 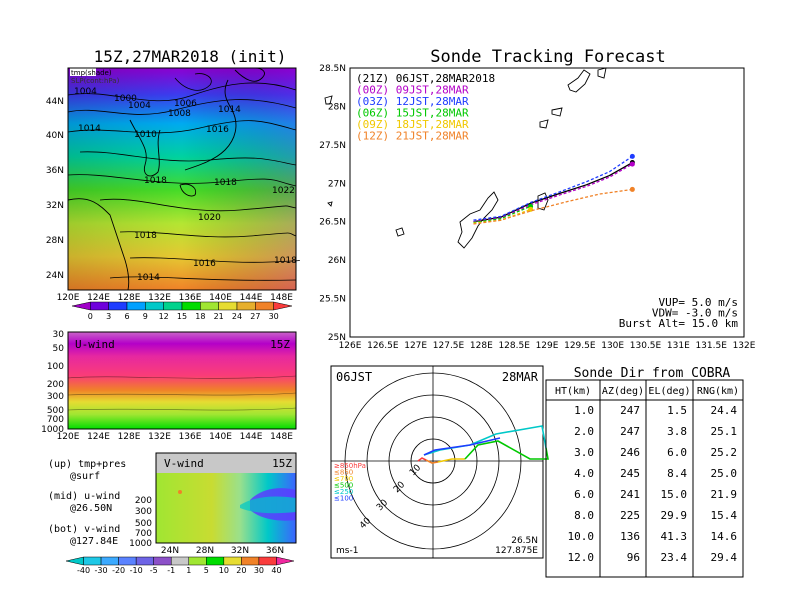 What do you see at coordinates (724, 494) in the screenshot?
I see `table-cell: 21.9` at bounding box center [724, 494].